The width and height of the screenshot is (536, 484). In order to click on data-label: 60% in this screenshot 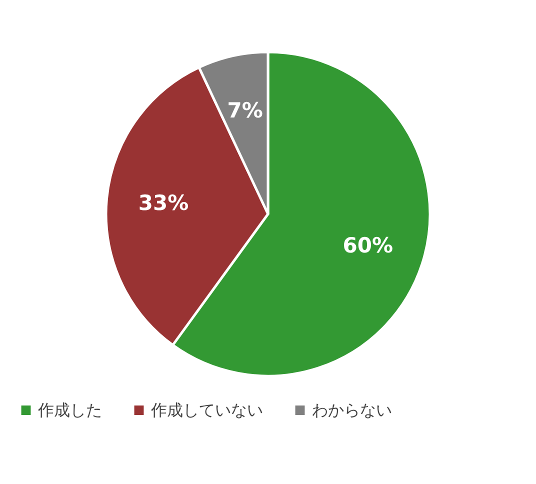, I will do `click(367, 245)`.